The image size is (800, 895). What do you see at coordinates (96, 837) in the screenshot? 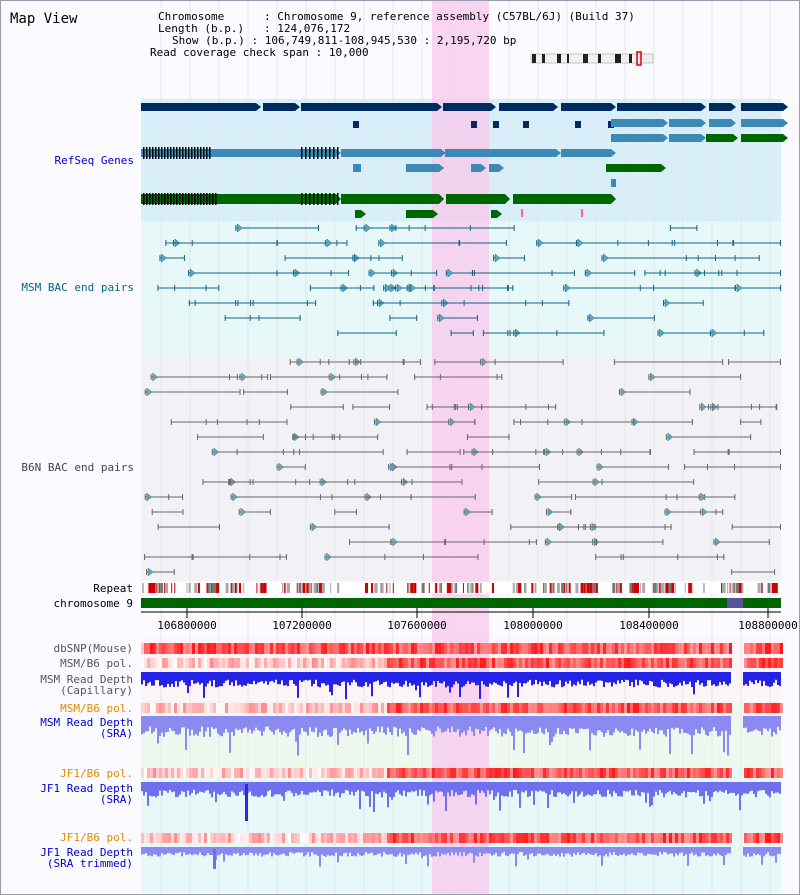
I see `track-label-jf1-b6-pol-2: JF1/B6 pol.` at bounding box center [96, 837].